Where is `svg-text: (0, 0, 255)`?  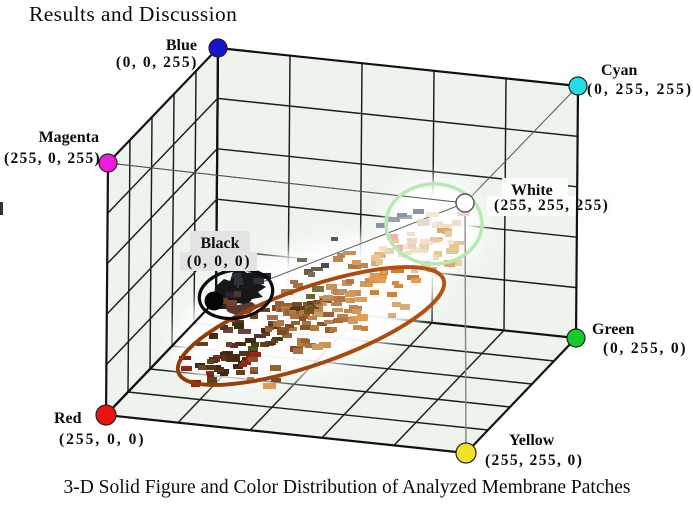
svg-text: (0, 0, 255) is located at coordinates (157, 62).